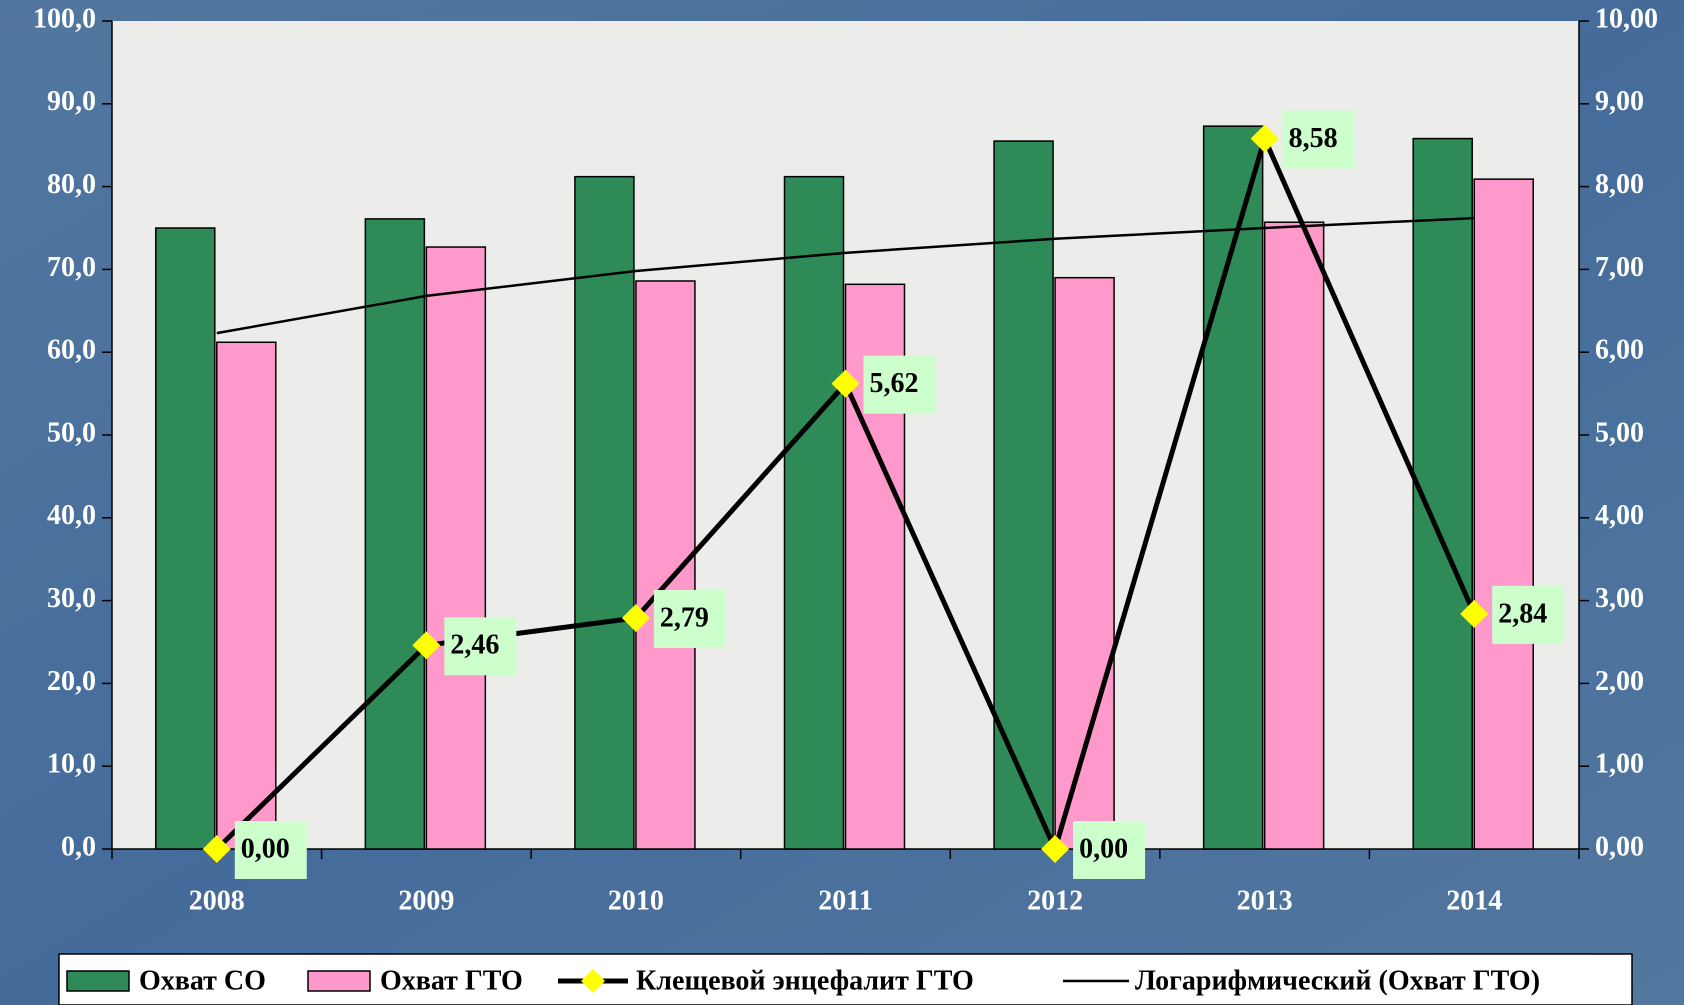 The image size is (1684, 1005). What do you see at coordinates (1474, 900) in the screenshot?
I see `x-tick-label: 2014` at bounding box center [1474, 900].